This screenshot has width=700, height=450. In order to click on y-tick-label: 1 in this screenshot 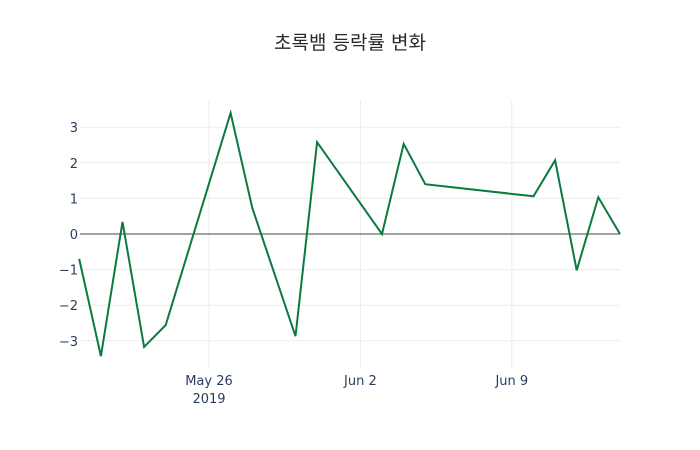, I will do `click(74, 199)`.